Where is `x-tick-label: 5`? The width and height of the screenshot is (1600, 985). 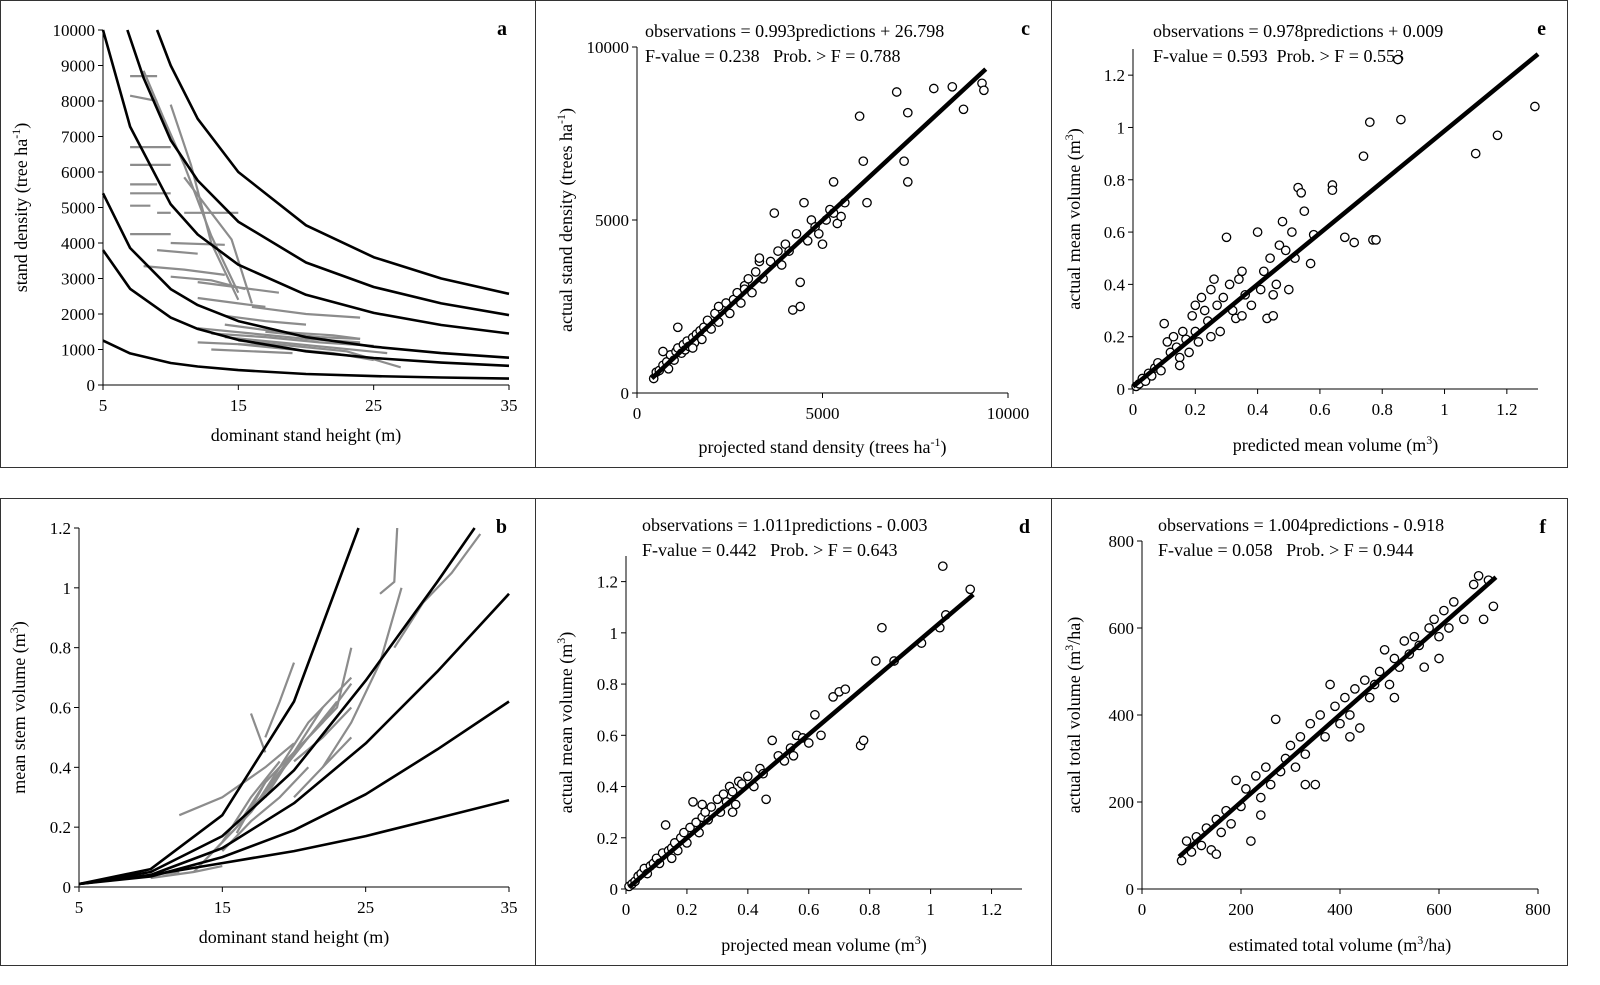
x-tick-label: 5 is located at coordinates (103, 405).